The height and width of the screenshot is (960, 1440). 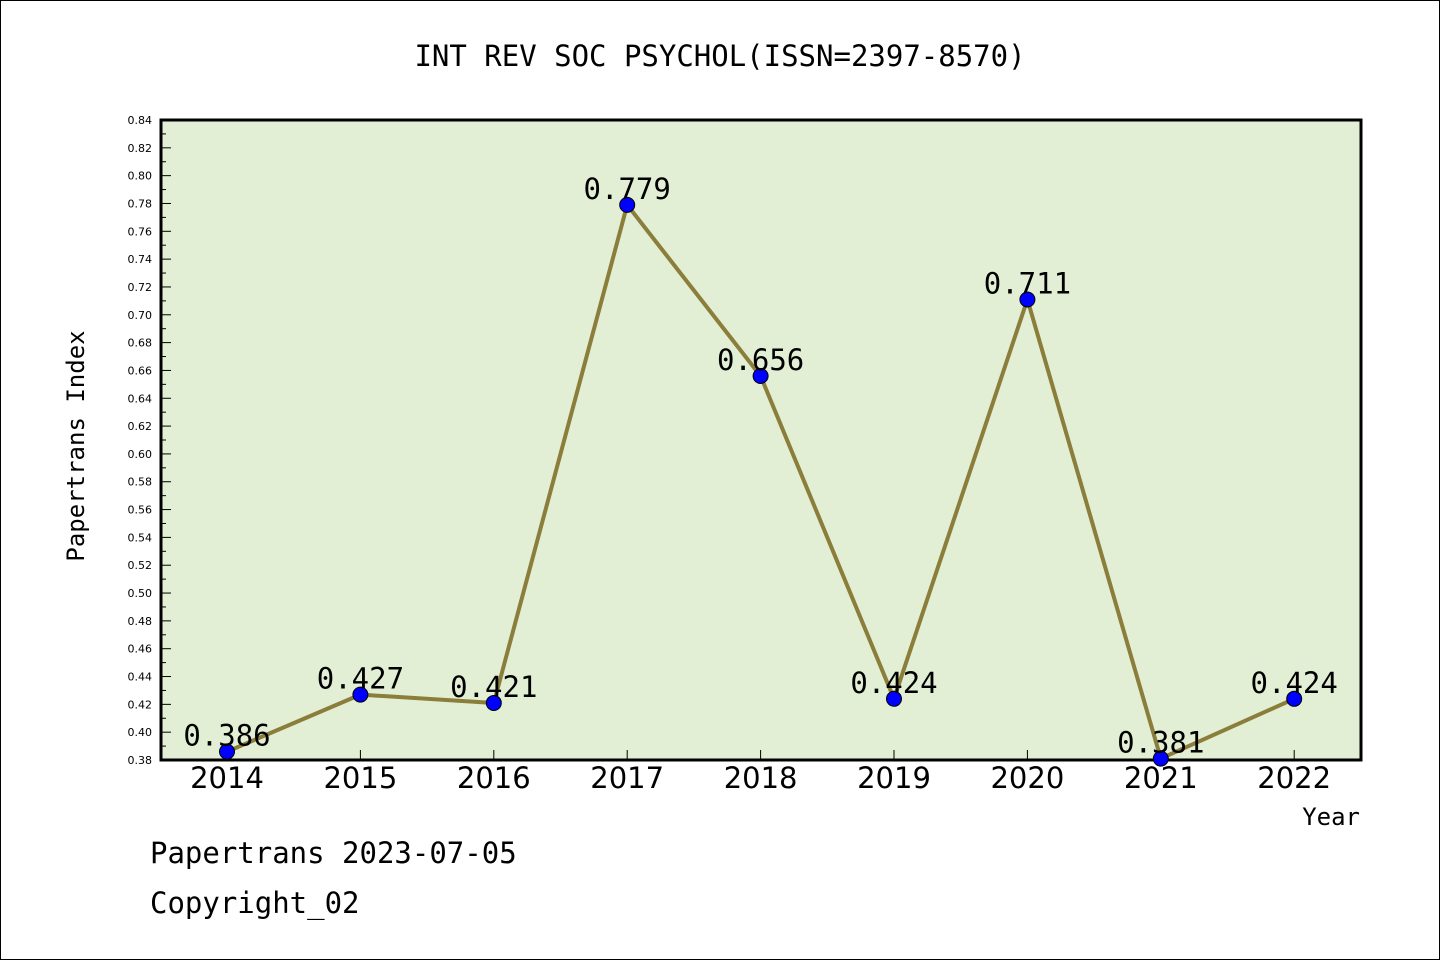 I want to click on y-axis-label: Papertrans Index, so click(x=76, y=445).